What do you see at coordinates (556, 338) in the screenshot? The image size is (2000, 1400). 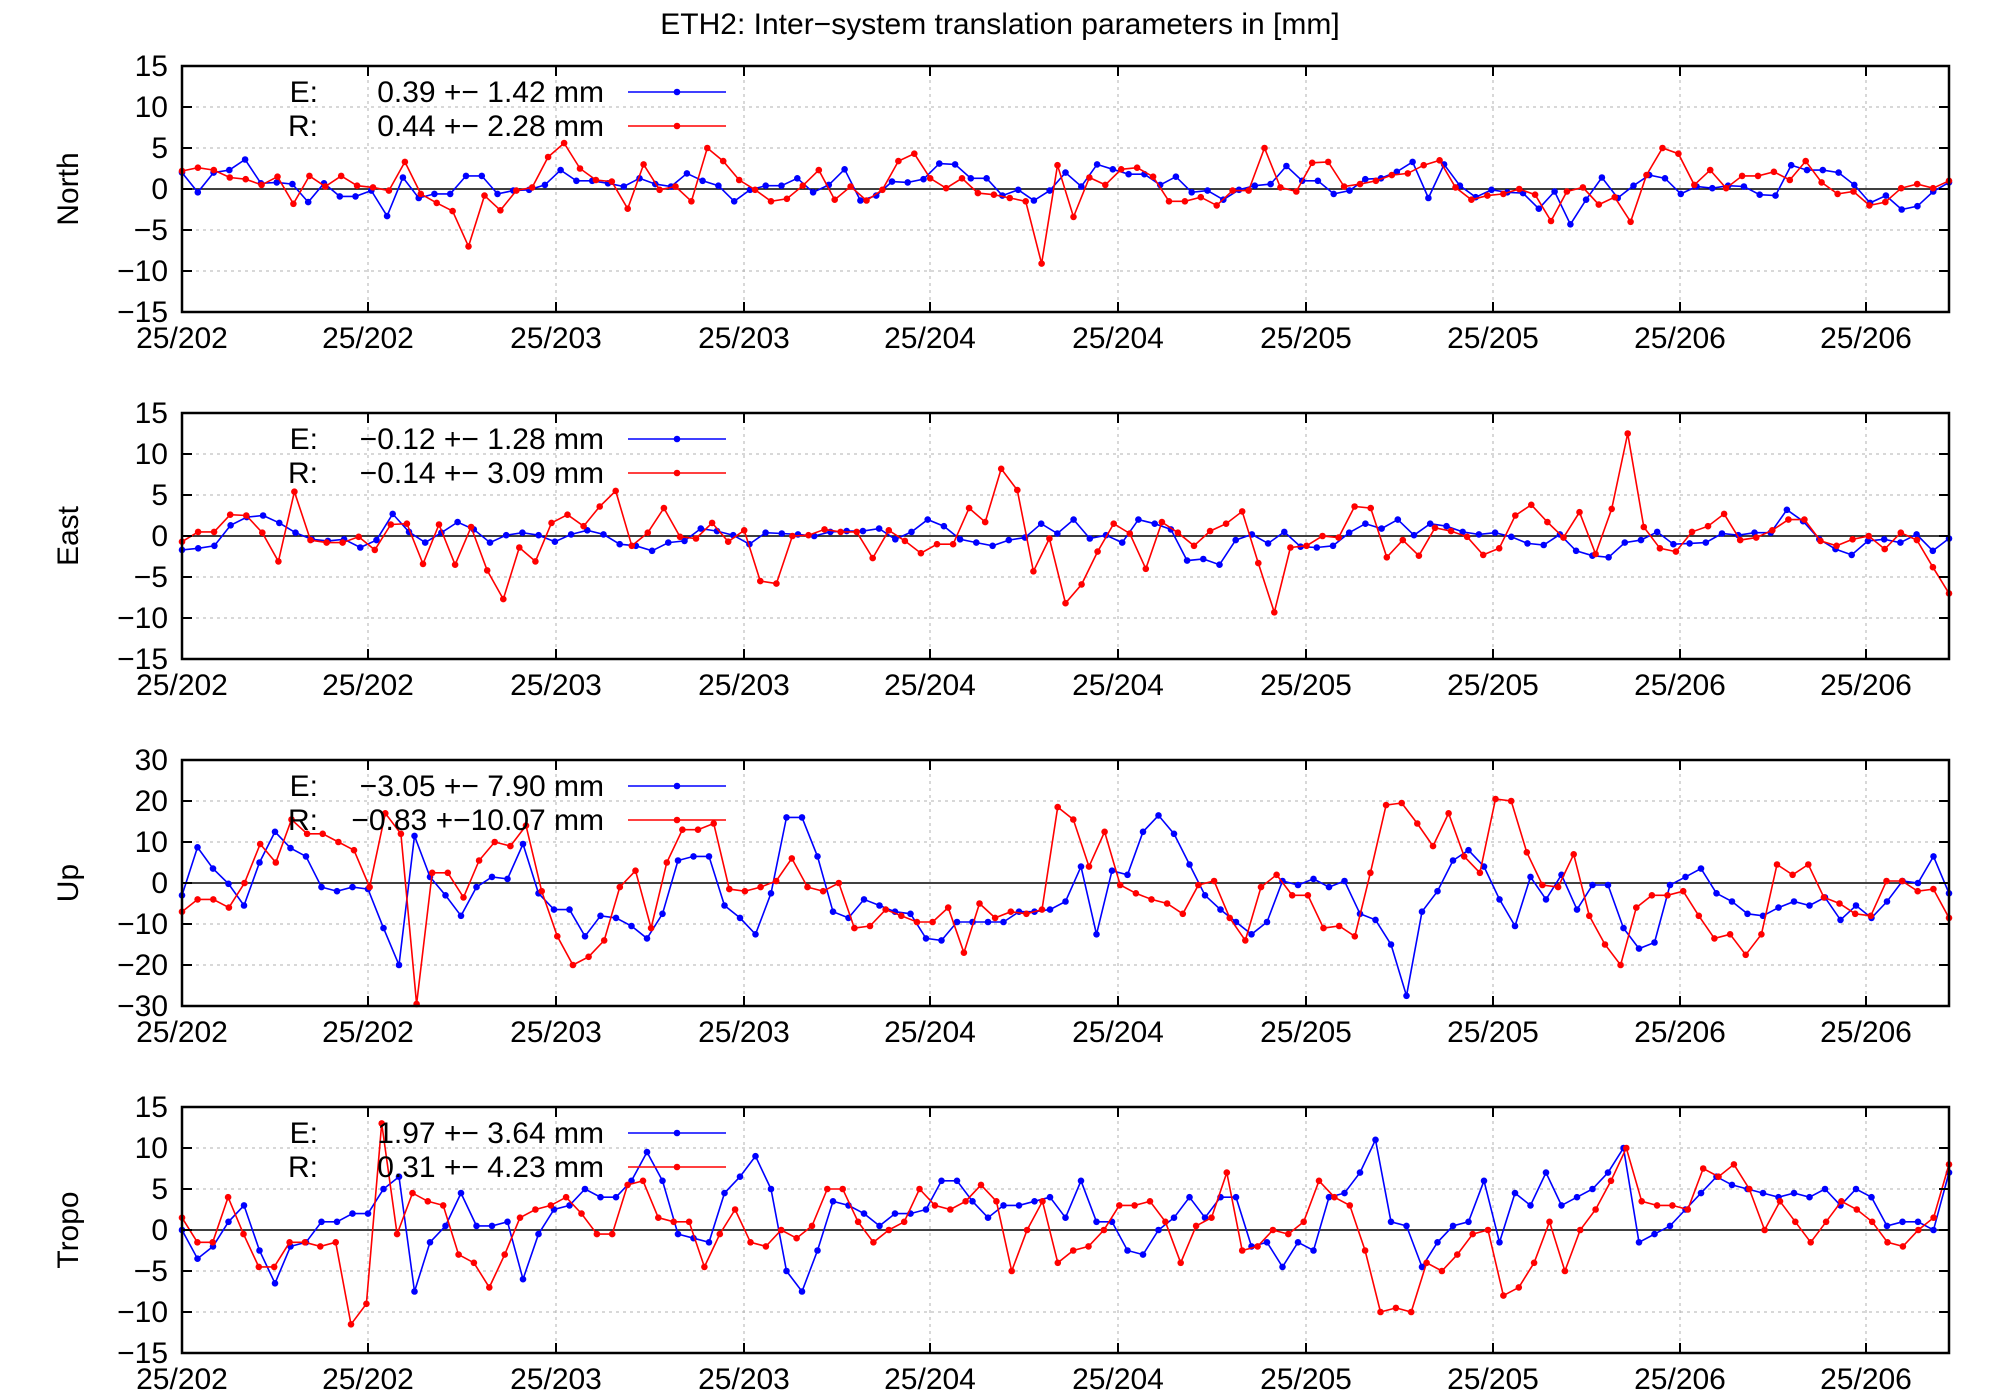 I see `x-tick-label: 25/203` at bounding box center [556, 338].